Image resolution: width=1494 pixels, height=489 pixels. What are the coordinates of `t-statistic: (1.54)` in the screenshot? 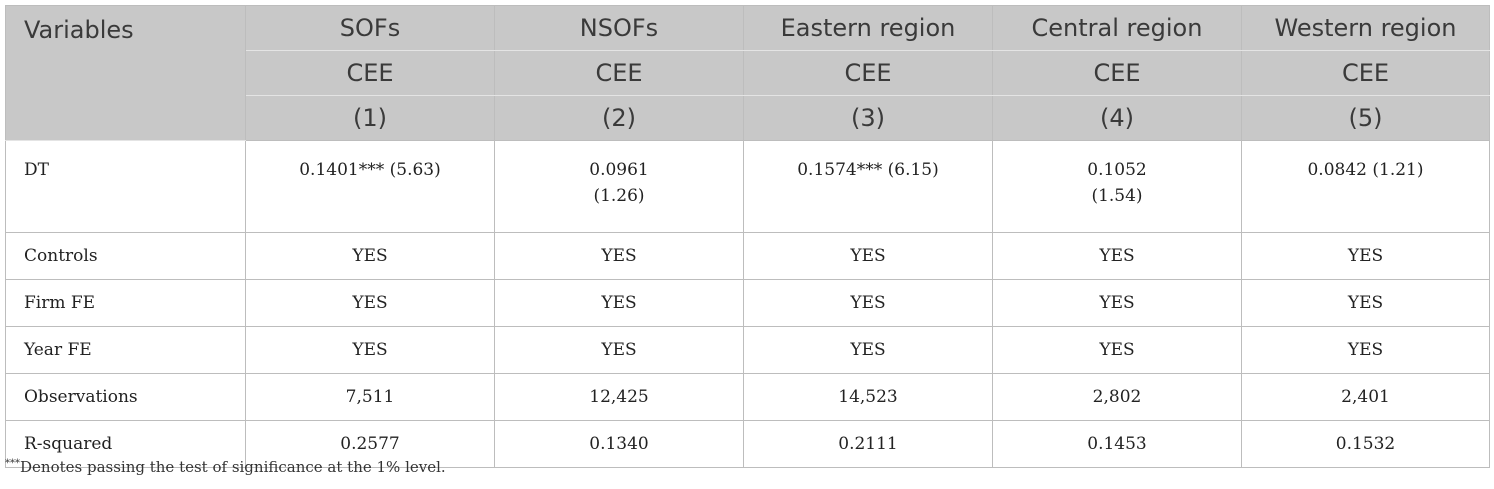 It's located at (1117, 196).